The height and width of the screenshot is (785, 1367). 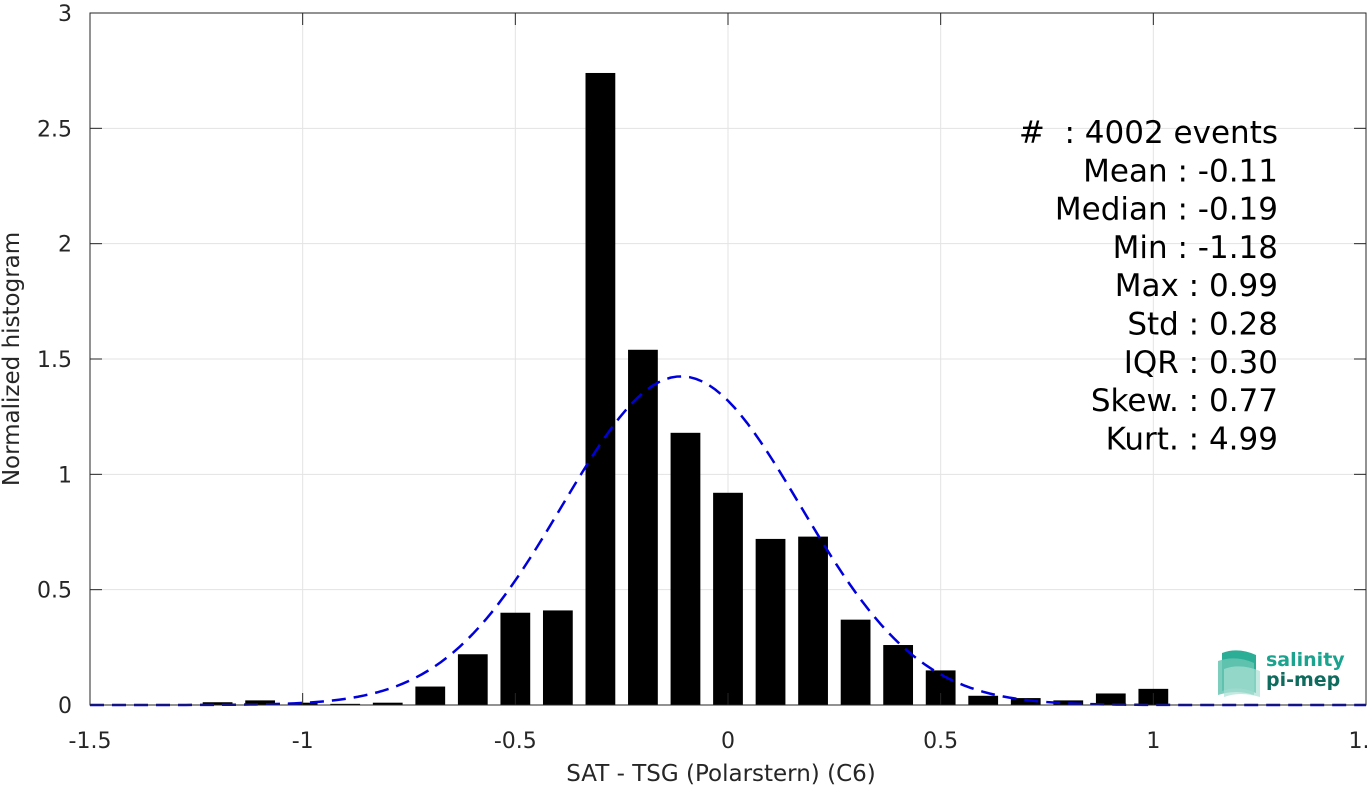 What do you see at coordinates (1305, 660) in the screenshot?
I see `logo-text-salinity: salinity` at bounding box center [1305, 660].